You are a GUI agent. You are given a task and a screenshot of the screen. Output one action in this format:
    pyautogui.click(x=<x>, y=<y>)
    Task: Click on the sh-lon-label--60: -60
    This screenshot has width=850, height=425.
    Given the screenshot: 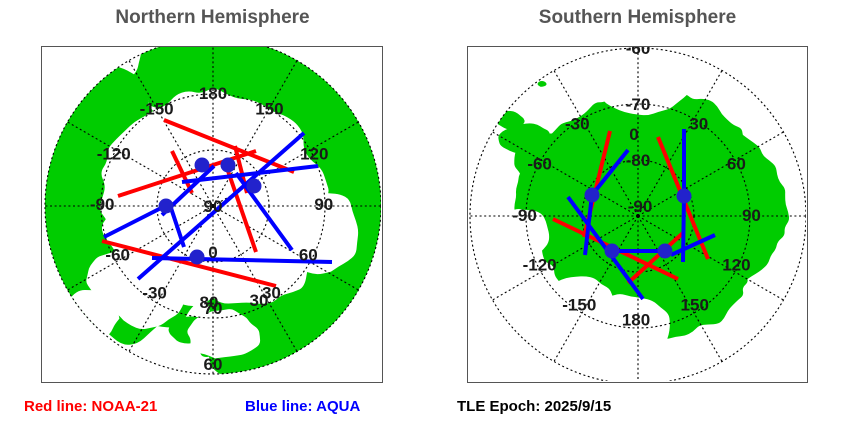 What is the action you would take?
    pyautogui.click(x=539, y=163)
    